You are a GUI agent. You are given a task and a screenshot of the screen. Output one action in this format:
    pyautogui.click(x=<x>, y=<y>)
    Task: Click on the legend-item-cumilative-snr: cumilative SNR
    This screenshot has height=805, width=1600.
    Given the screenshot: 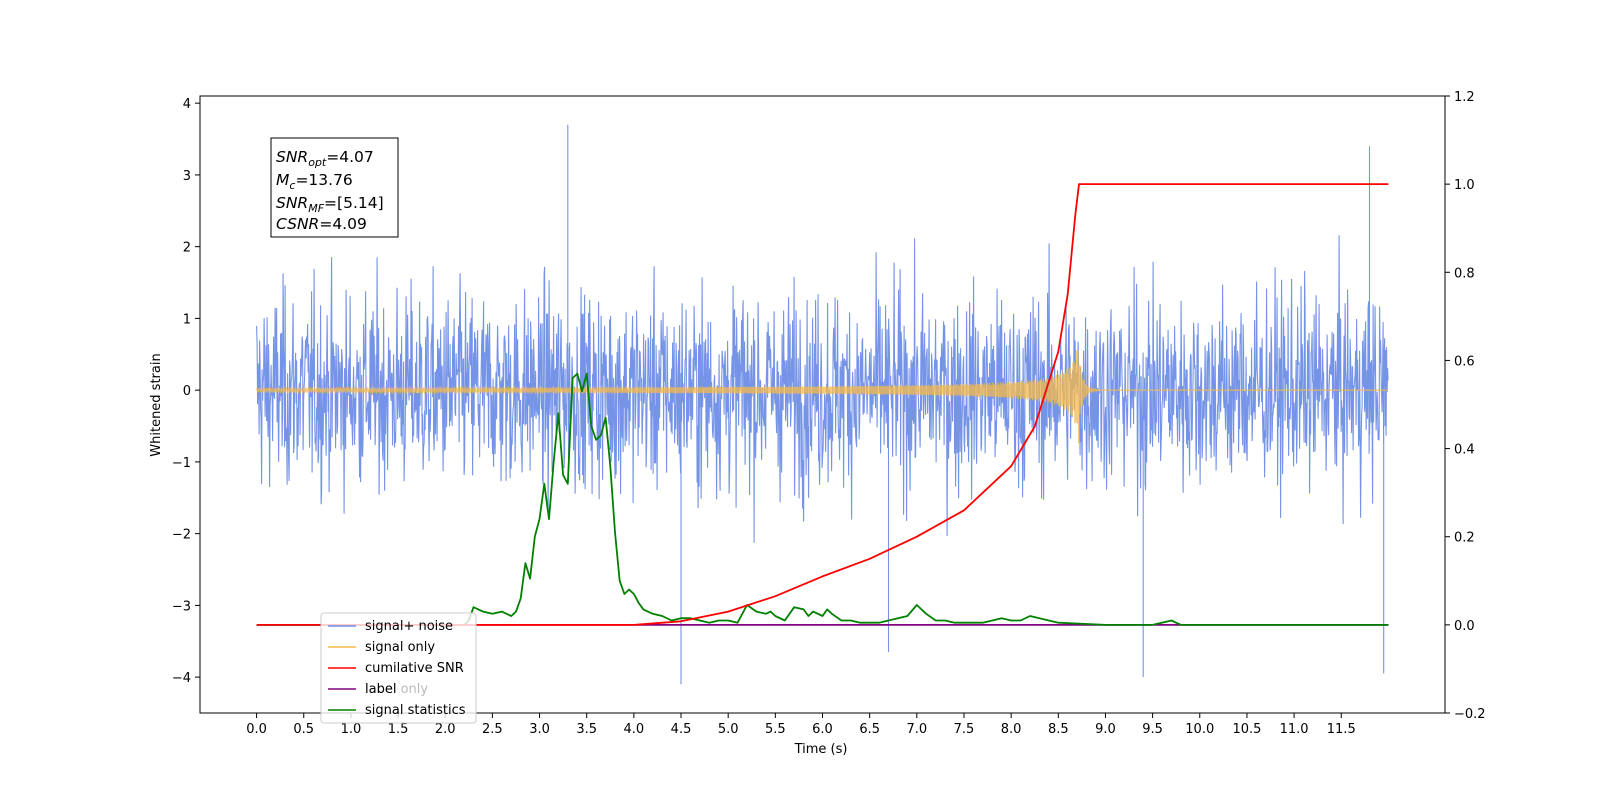 What is the action you would take?
    pyautogui.click(x=396, y=668)
    